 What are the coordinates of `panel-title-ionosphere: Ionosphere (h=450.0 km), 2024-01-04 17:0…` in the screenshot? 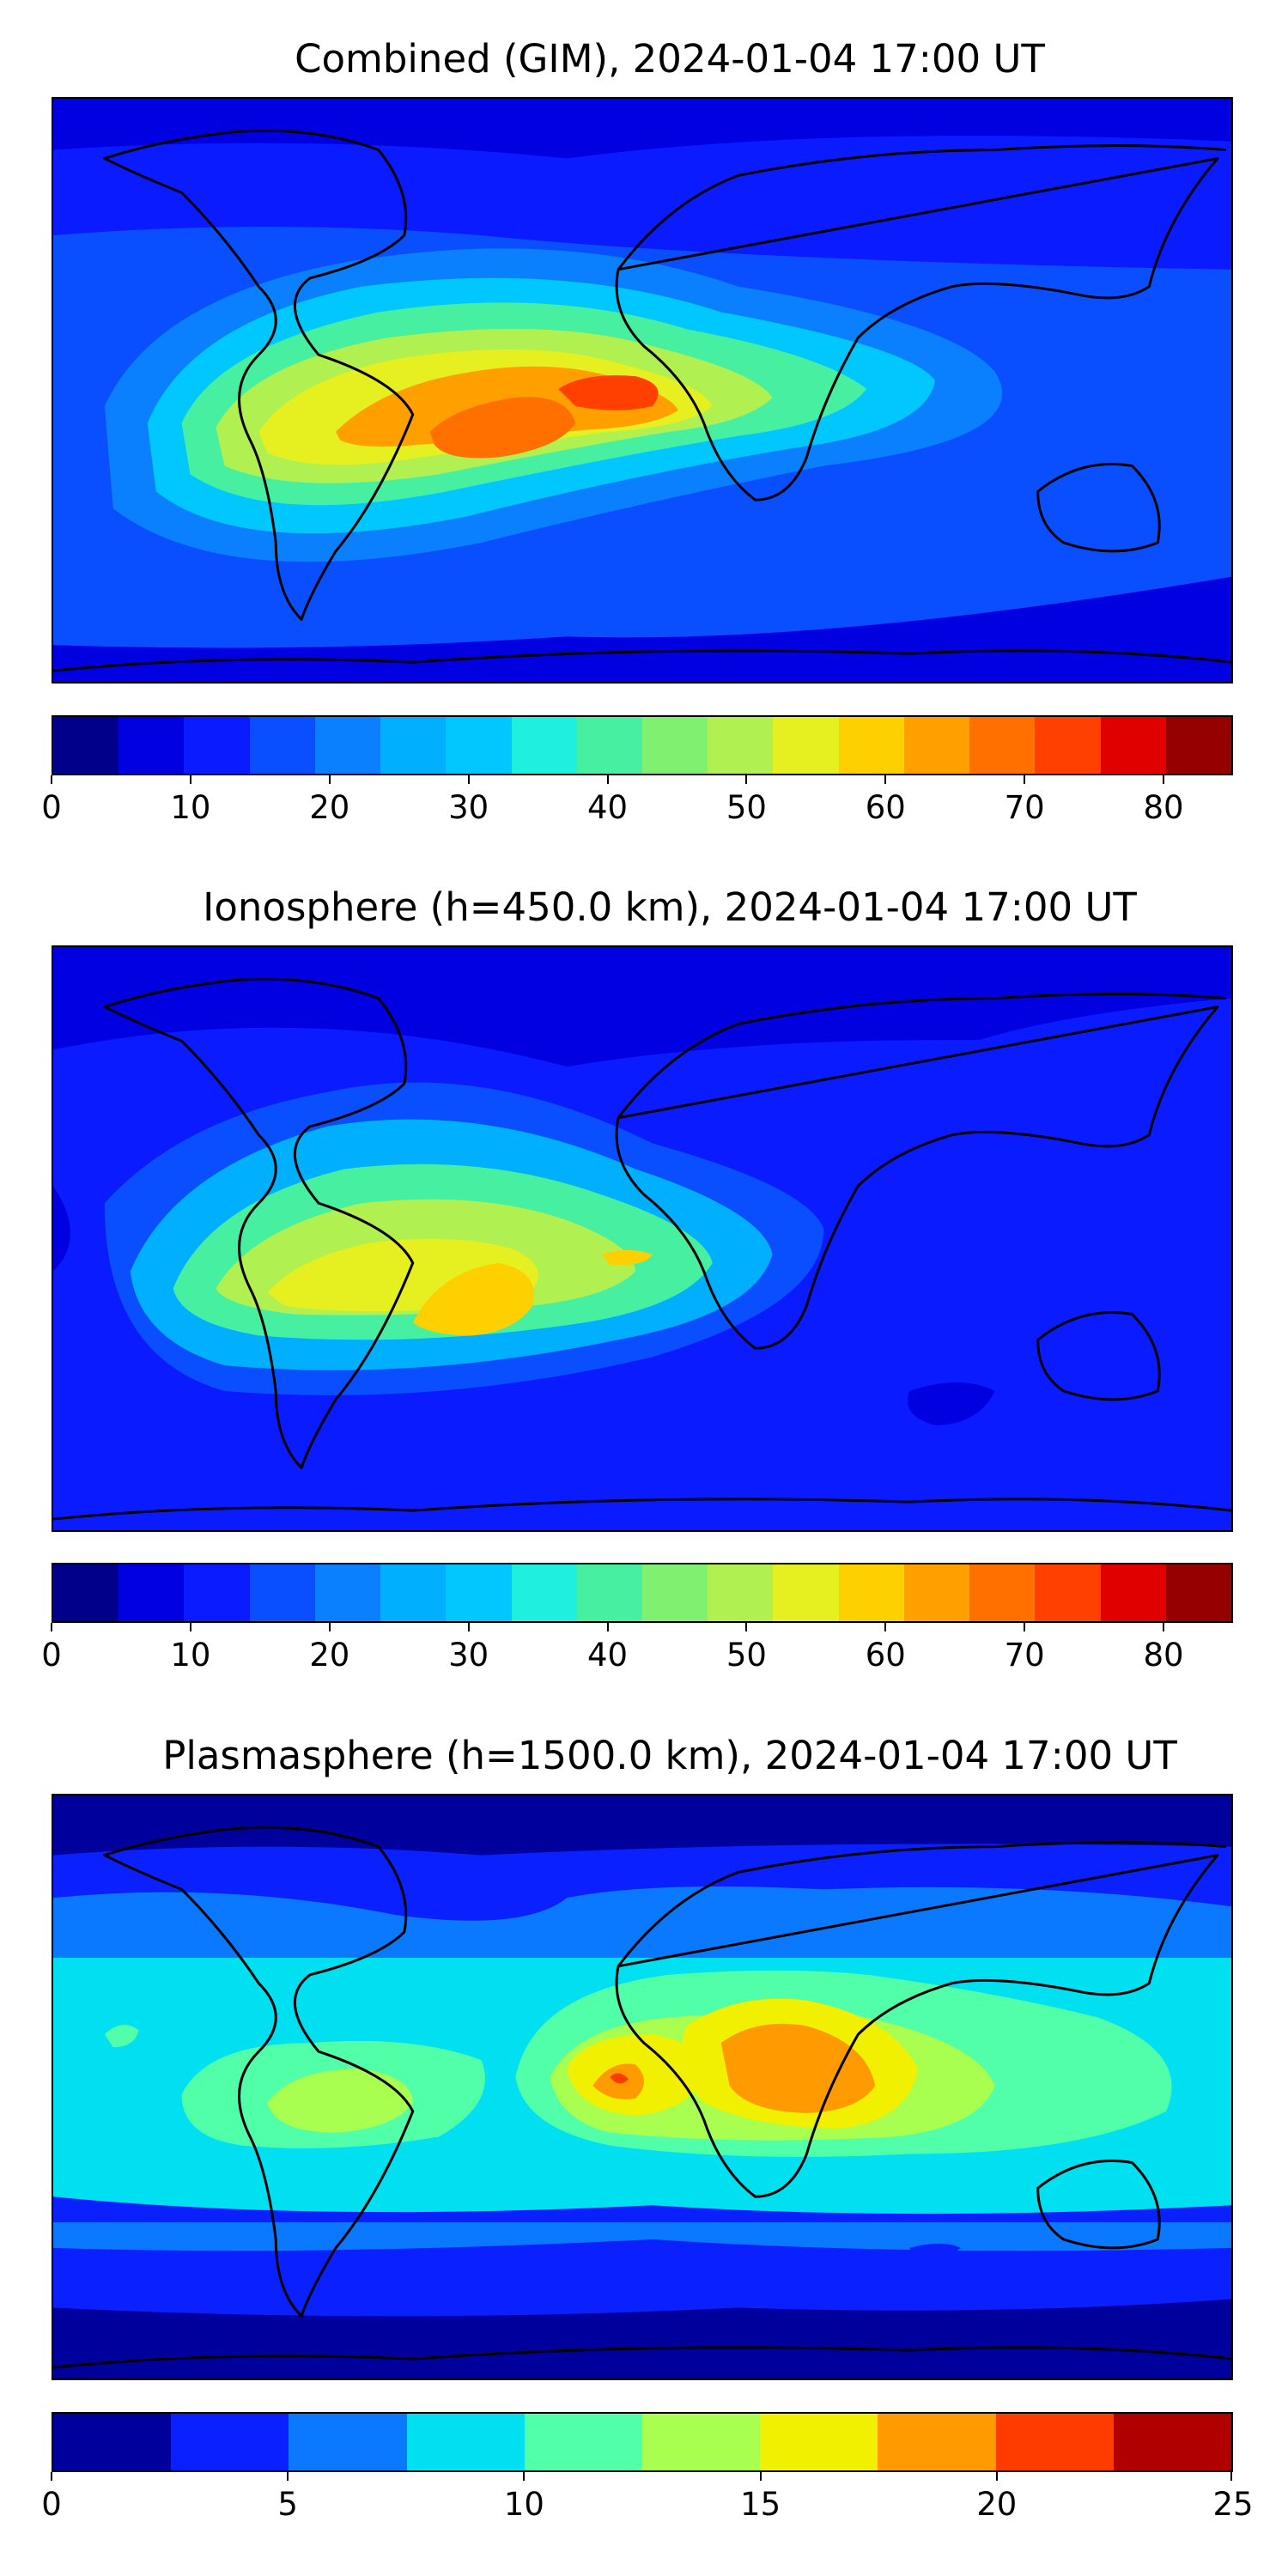 It's located at (670, 907).